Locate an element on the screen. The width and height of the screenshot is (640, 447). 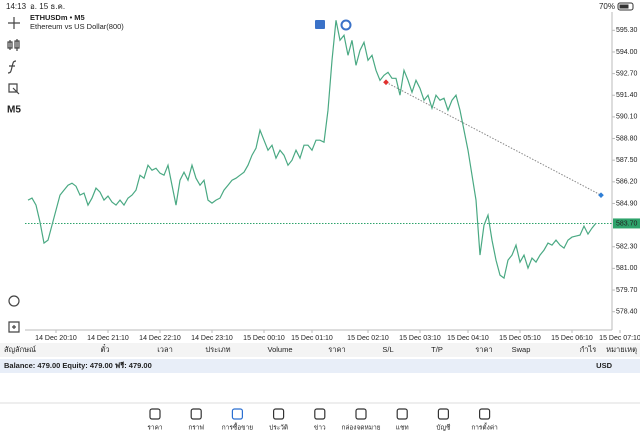
timeframe: M5 is located at coordinates (14, 110).